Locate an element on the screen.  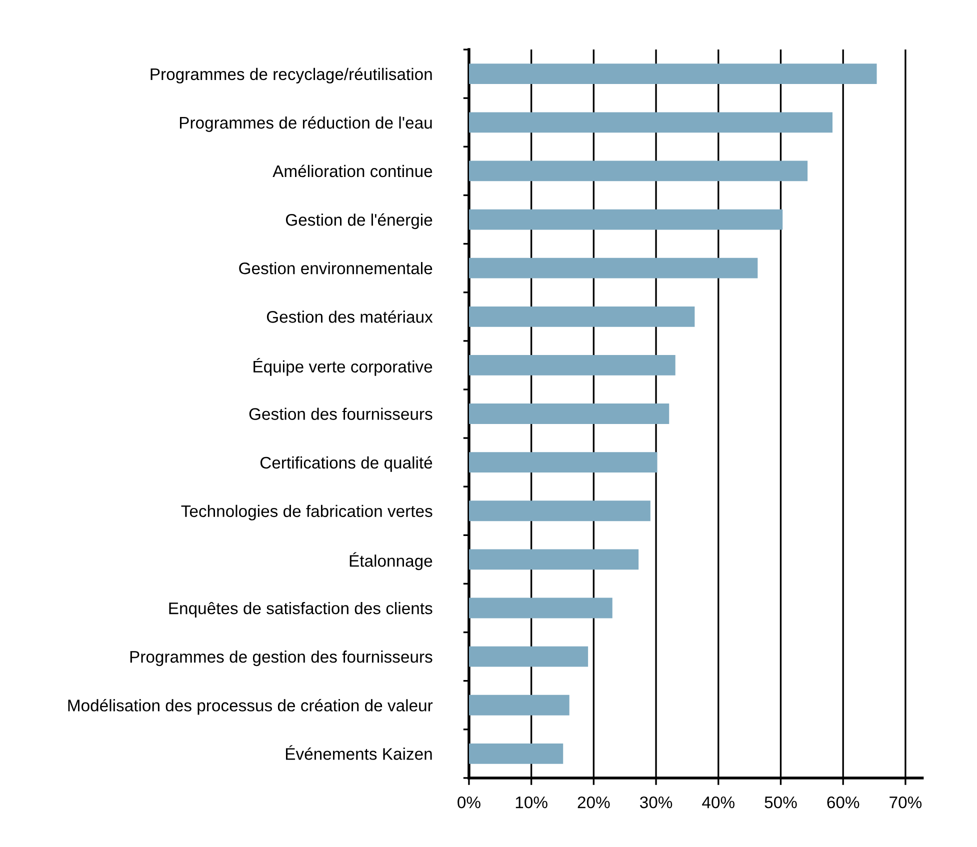
y-tick-label: Équipe verte corporative is located at coordinates (343, 367).